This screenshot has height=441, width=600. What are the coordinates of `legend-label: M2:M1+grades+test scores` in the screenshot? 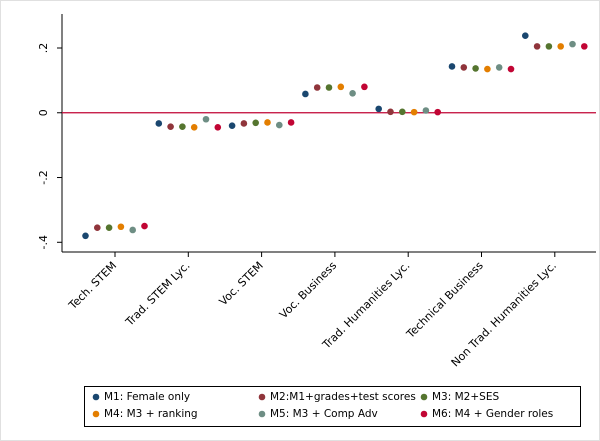 It's located at (343, 397).